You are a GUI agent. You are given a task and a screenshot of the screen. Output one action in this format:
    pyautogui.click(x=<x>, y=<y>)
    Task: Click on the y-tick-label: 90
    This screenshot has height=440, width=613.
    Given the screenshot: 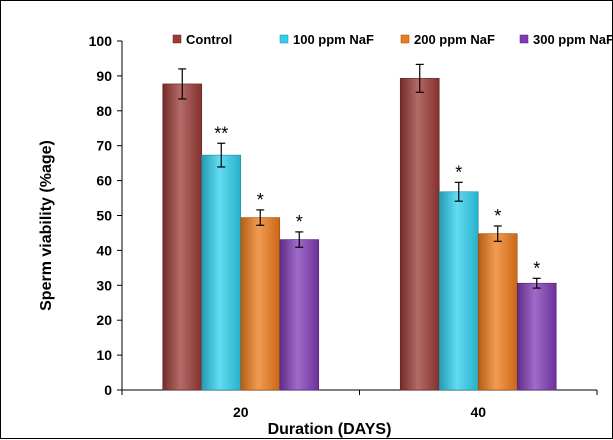 What is the action you would take?
    pyautogui.click(x=104, y=76)
    